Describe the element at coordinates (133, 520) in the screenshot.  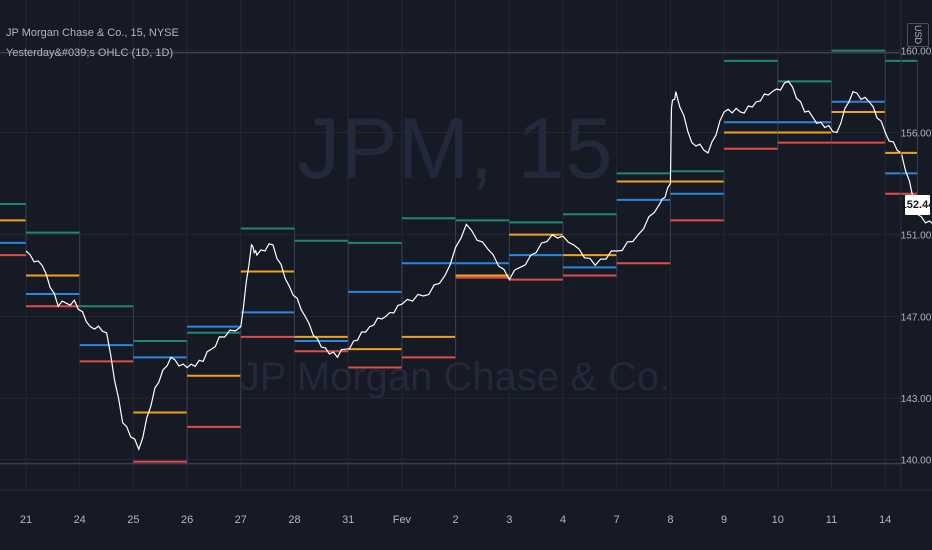
I see `time-tick-label: 25` at that location.